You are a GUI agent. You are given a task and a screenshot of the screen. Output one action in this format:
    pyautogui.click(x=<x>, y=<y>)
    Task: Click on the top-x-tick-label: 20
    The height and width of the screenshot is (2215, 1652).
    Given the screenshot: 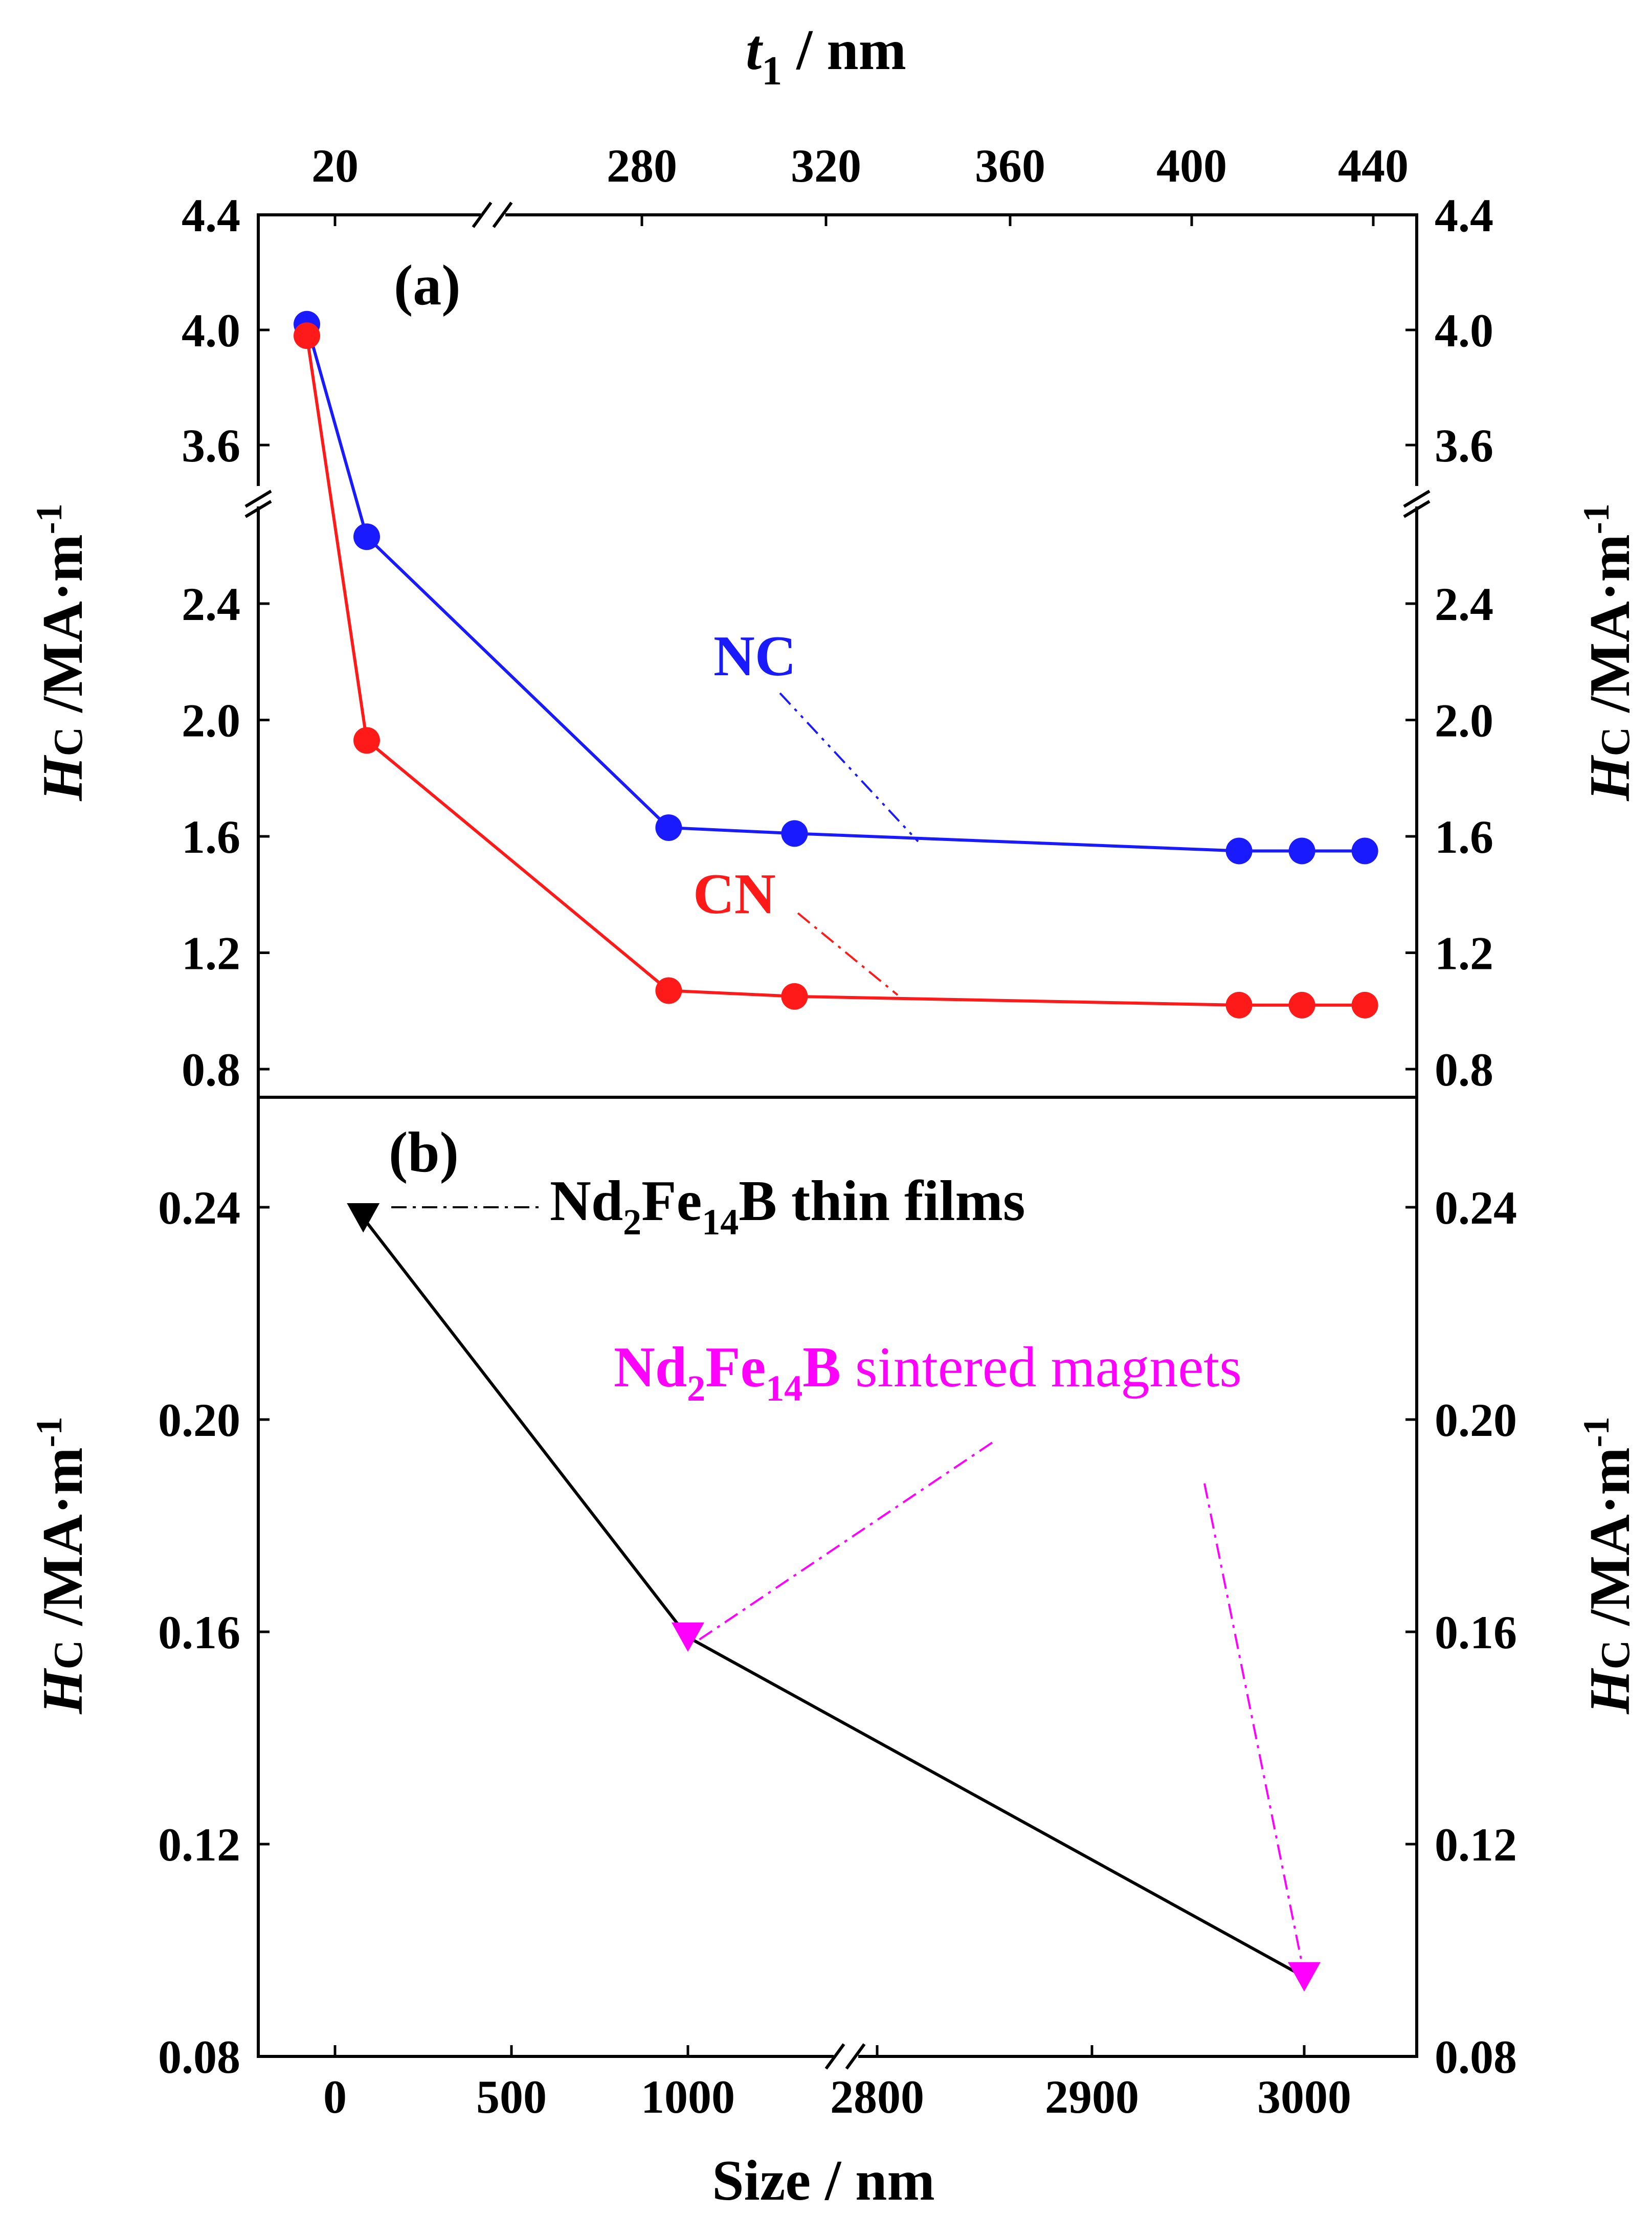 What is the action you would take?
    pyautogui.click(x=335, y=166)
    